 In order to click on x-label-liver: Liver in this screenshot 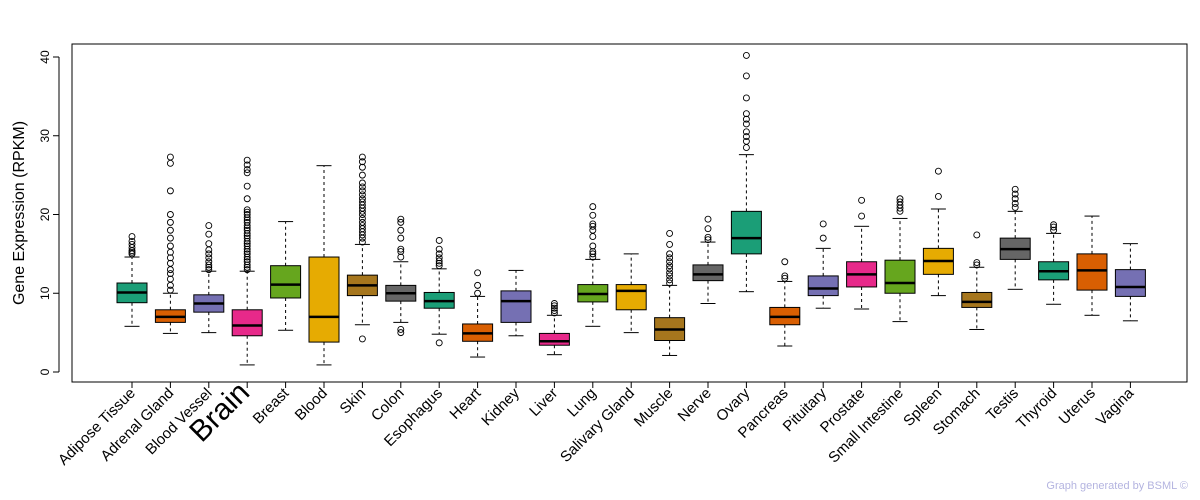, I will do `click(543, 402)`.